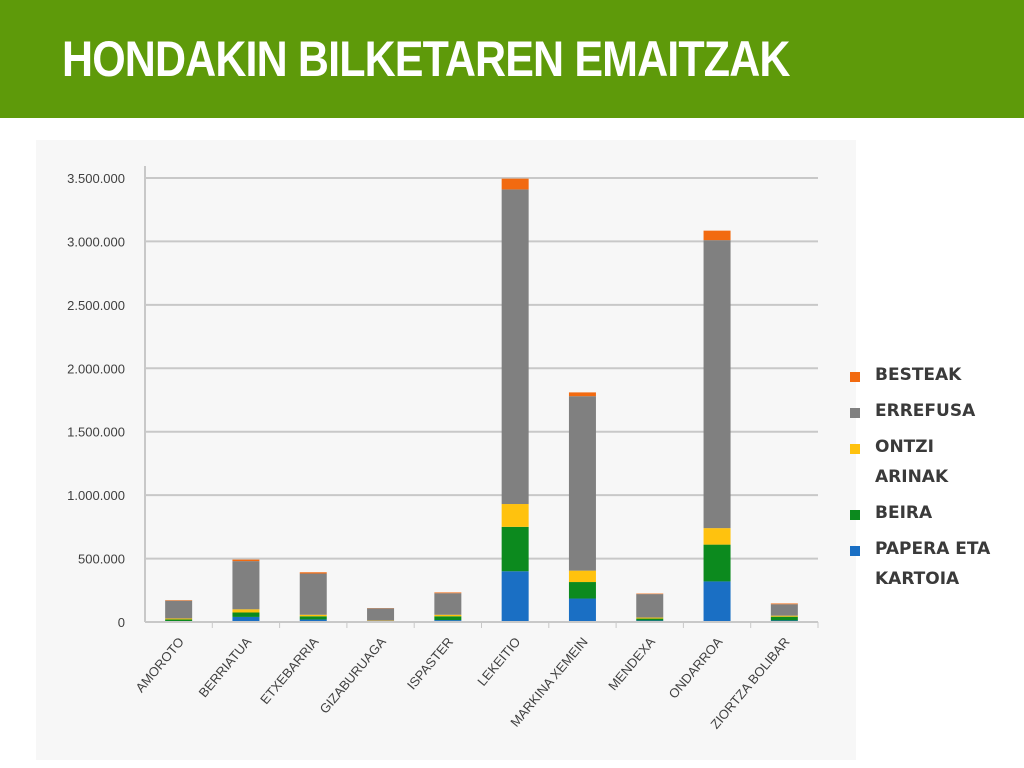 The image size is (1024, 768). What do you see at coordinates (548, 681) in the screenshot?
I see `x-tick-label: MARKINA XEMEIN` at bounding box center [548, 681].